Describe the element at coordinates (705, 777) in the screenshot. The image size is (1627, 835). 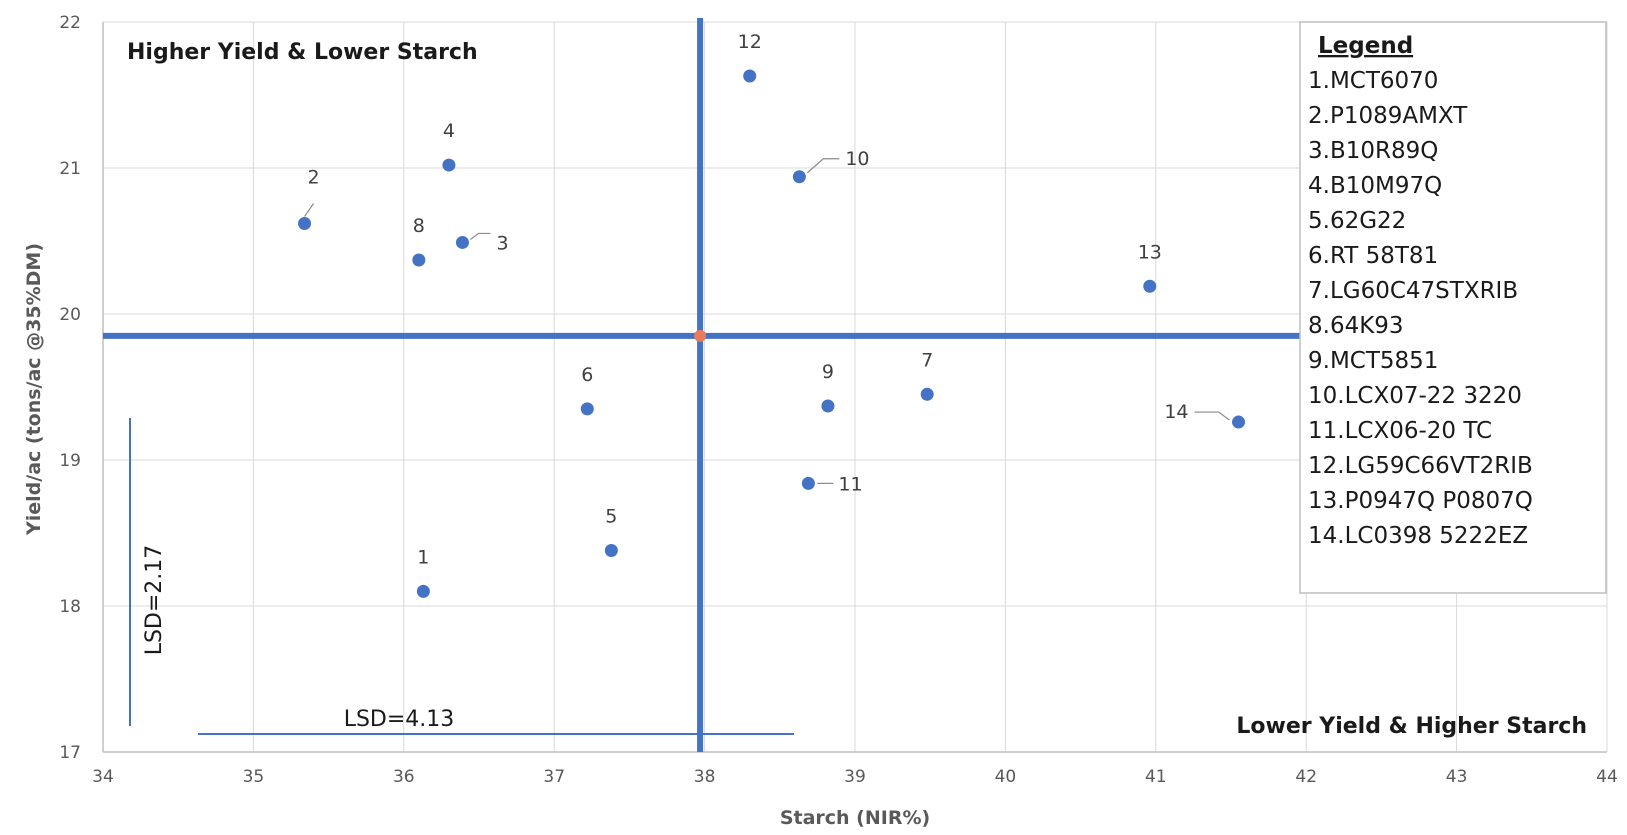
I see `x-tick-label: 38` at that location.